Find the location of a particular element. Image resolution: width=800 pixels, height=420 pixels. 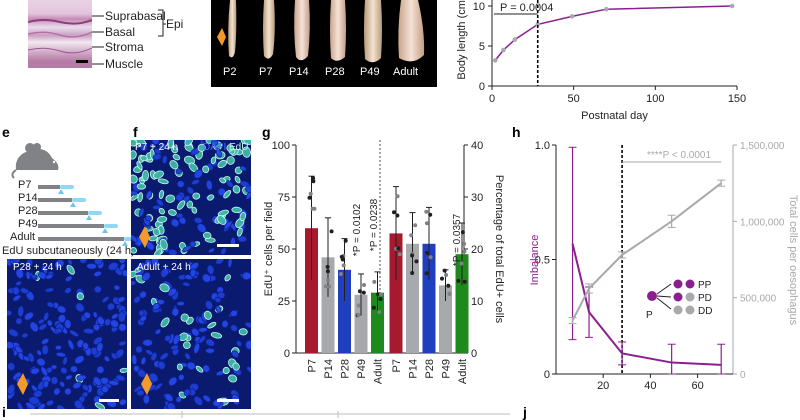

oesophagus-specimens is located at coordinates (321, 31).